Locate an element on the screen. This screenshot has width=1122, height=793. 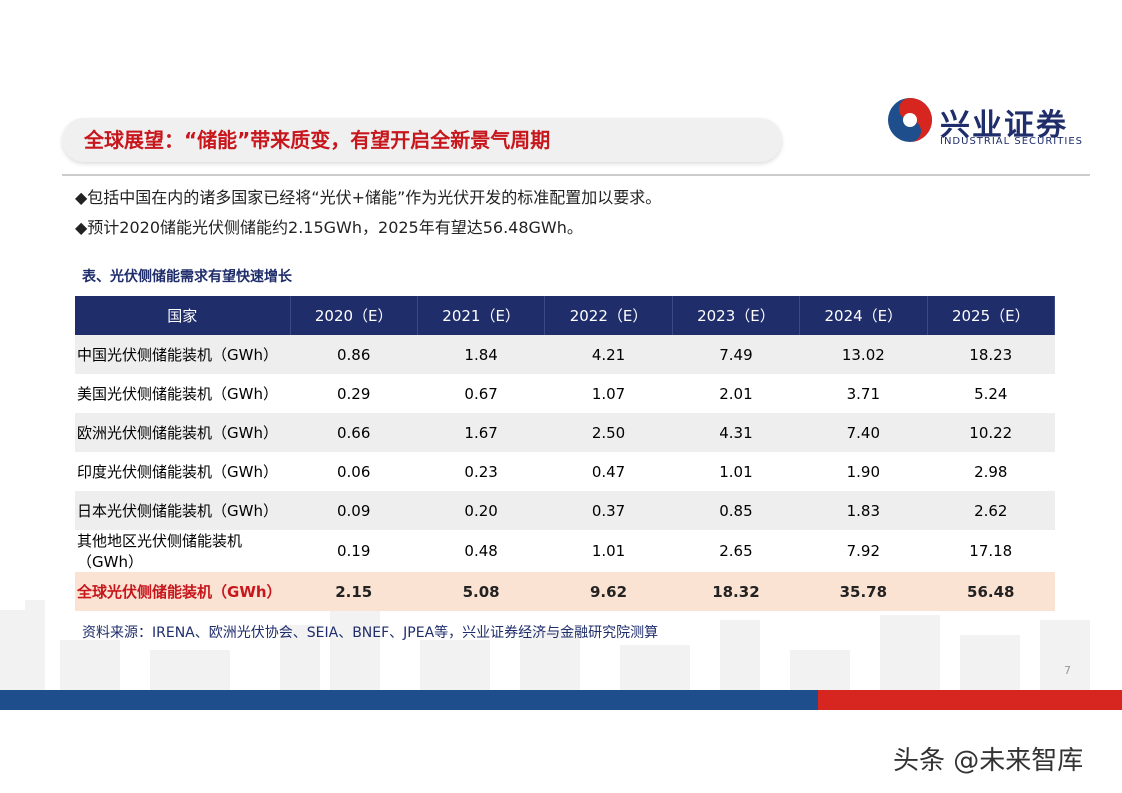
cell: 2.98 is located at coordinates (991, 471).